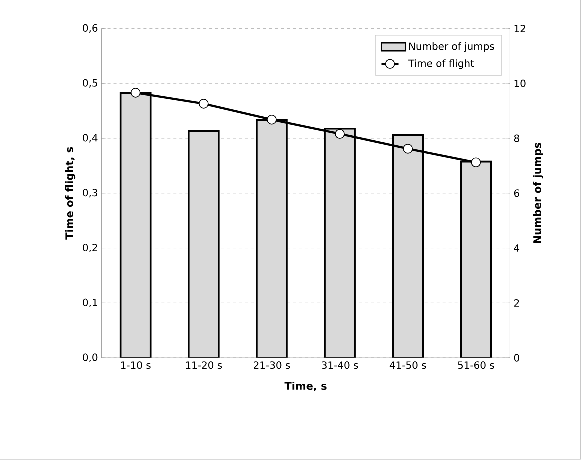  I want to click on y2-tick-label: 0, so click(517, 358).